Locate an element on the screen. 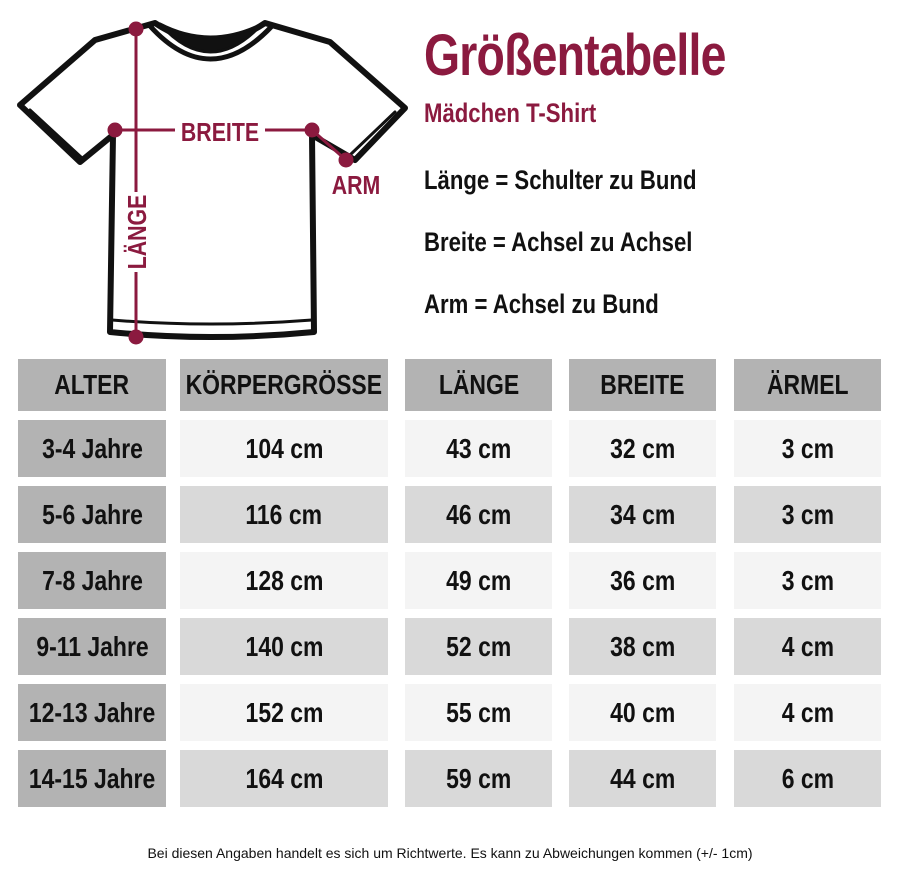  cell-alter: 5-6 Jahre is located at coordinates (92, 514).